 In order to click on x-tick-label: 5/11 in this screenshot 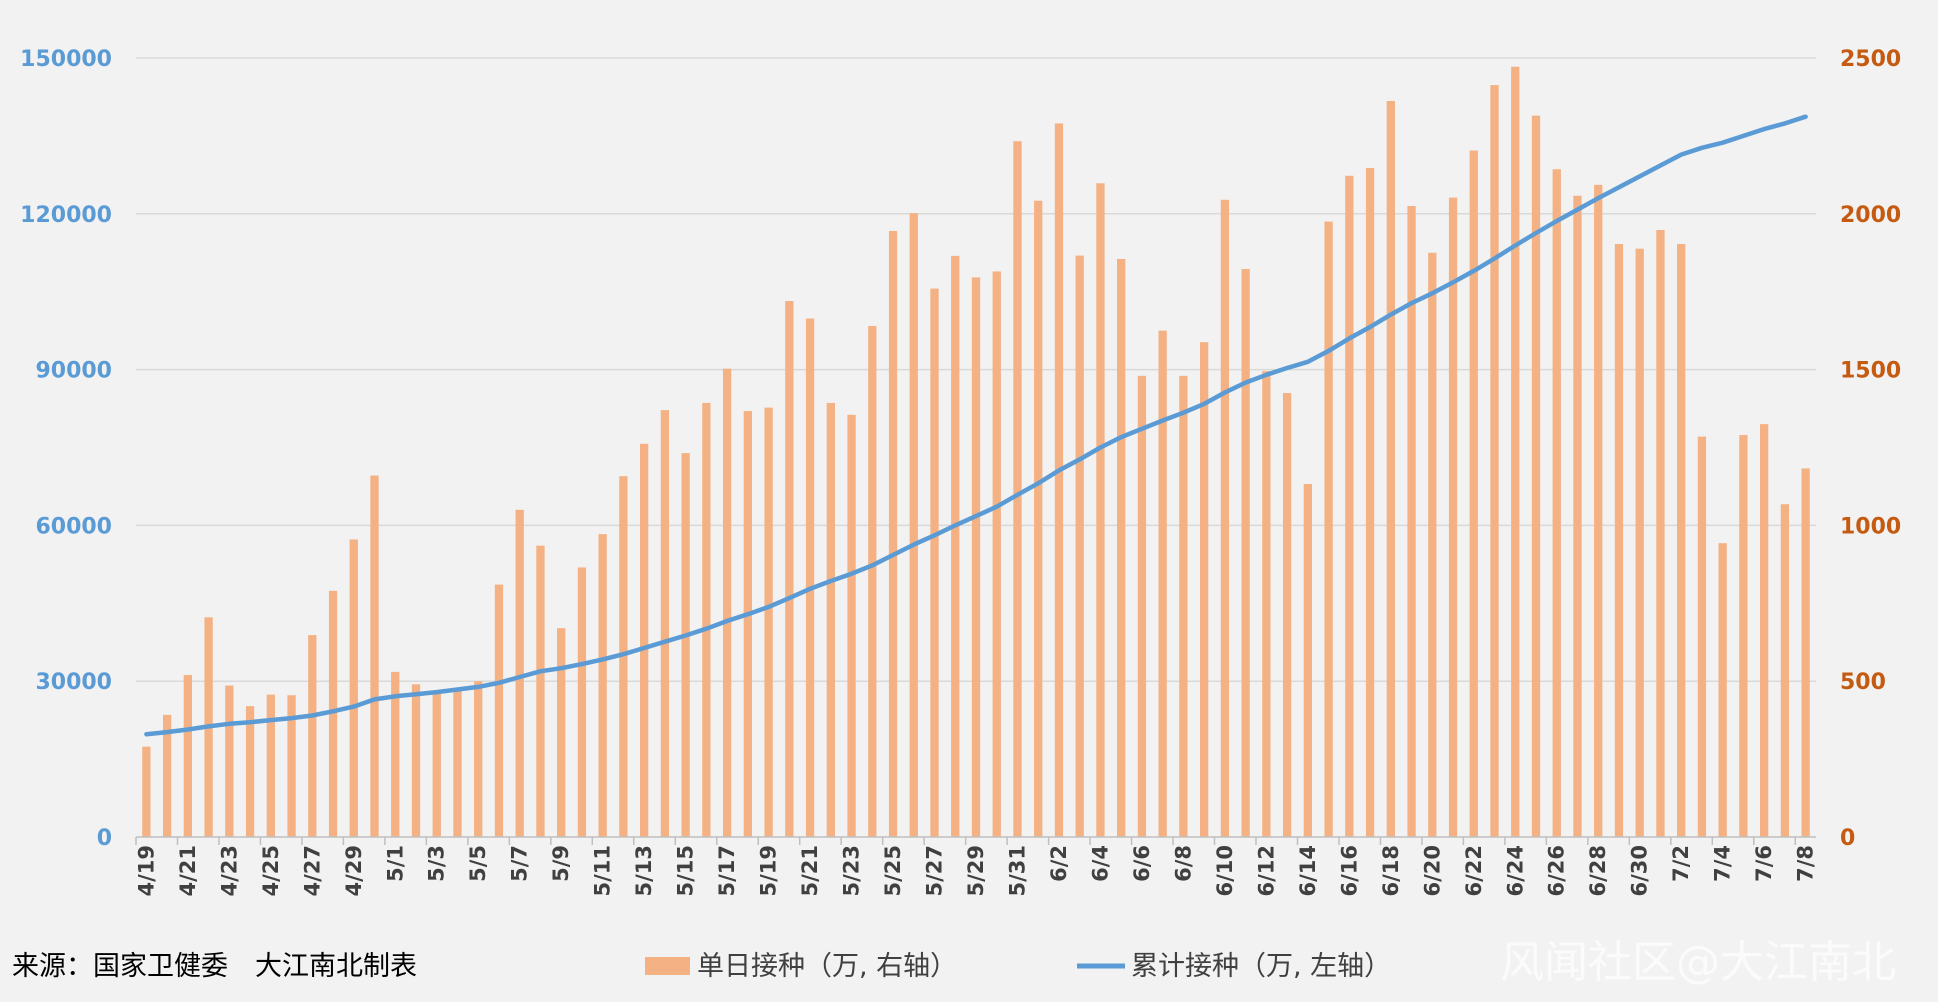, I will do `click(603, 871)`.